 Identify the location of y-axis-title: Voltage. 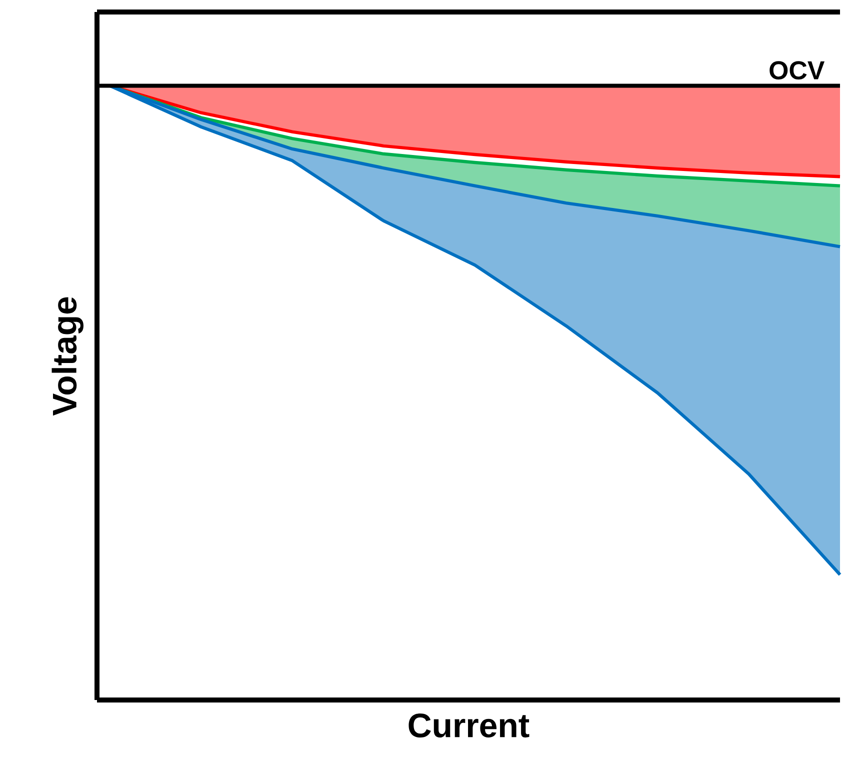
(68, 356).